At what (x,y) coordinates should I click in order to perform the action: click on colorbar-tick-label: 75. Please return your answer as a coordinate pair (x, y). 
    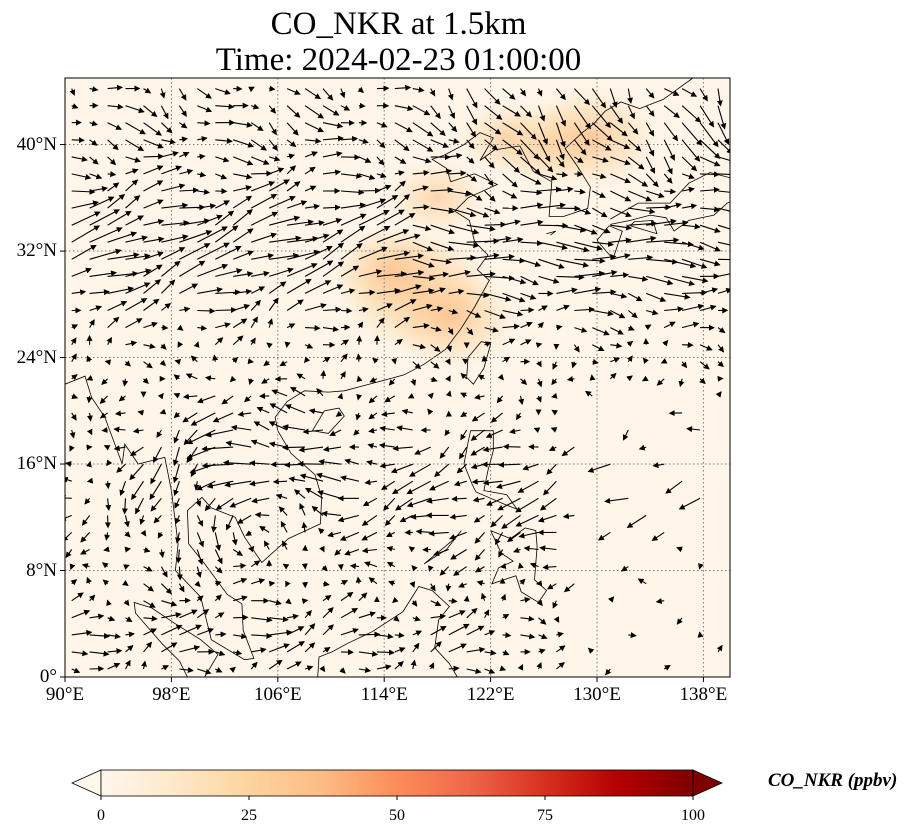
    Looking at the image, I should click on (545, 815).